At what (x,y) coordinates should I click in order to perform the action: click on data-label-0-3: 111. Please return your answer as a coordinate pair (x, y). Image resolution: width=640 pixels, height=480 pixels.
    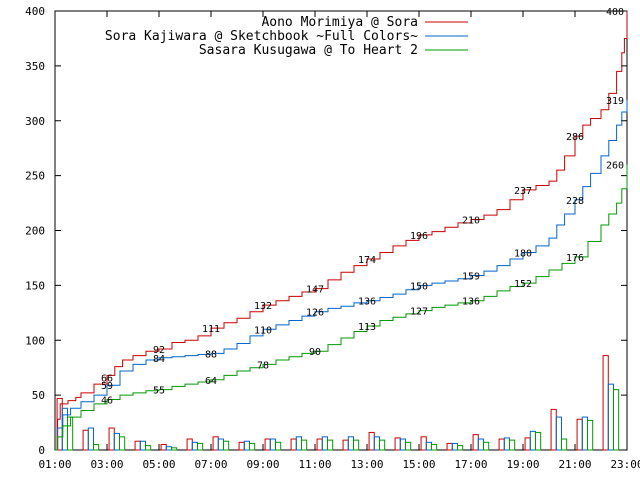
    Looking at the image, I should click on (211, 329).